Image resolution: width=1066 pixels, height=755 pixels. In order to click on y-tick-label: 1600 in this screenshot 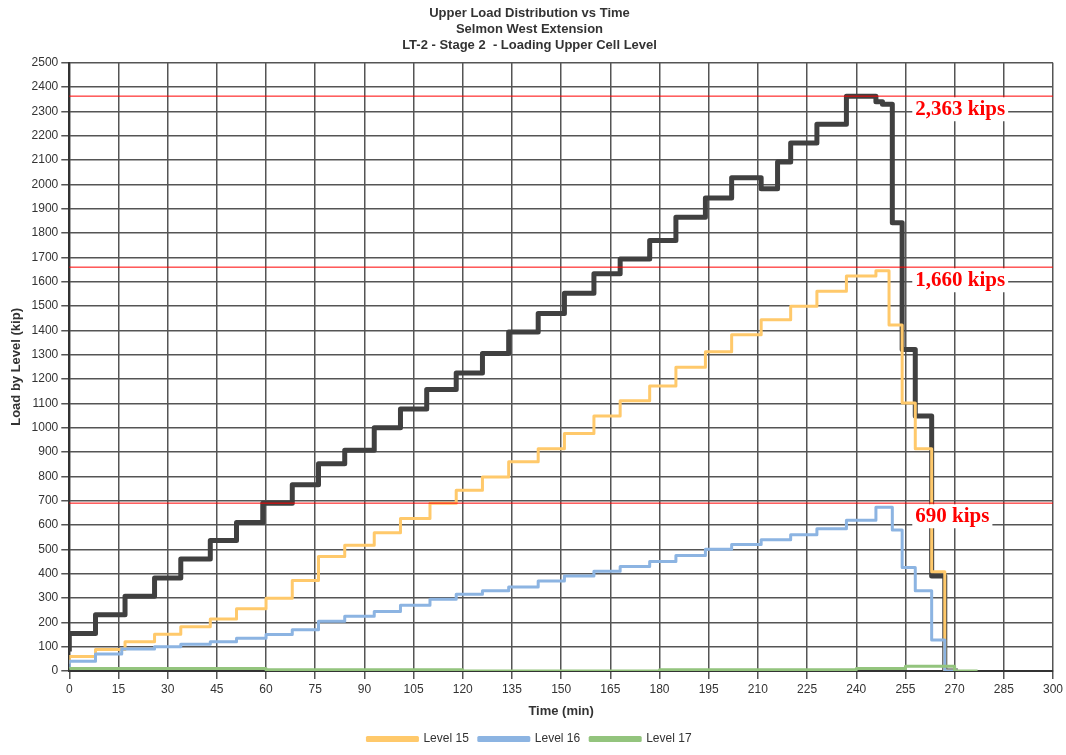, I will do `click(45, 281)`.